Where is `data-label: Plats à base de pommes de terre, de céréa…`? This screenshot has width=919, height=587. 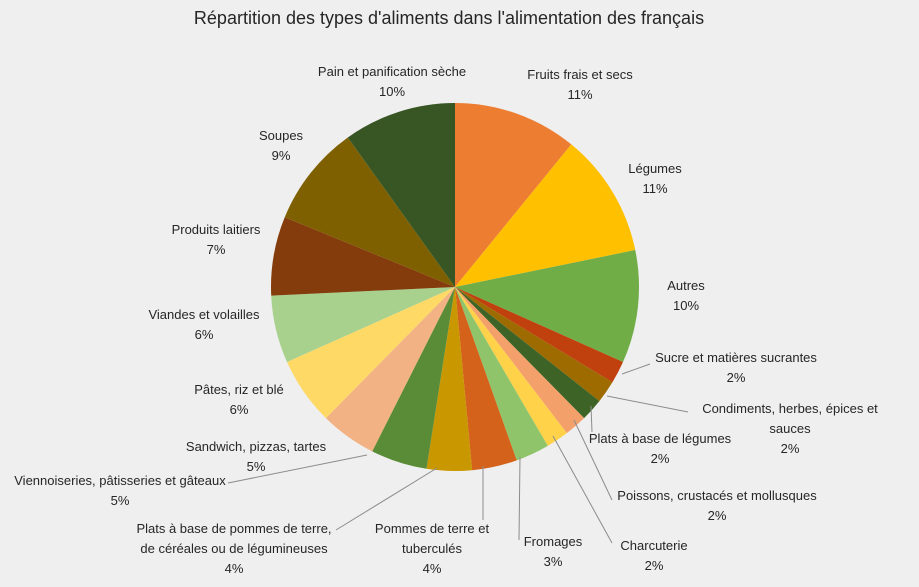
data-label: Plats à base de pommes de terre, de céréa… is located at coordinates (233, 548).